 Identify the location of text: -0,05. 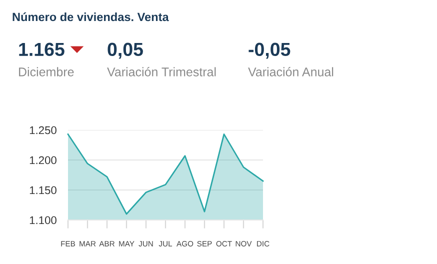
(269, 50).